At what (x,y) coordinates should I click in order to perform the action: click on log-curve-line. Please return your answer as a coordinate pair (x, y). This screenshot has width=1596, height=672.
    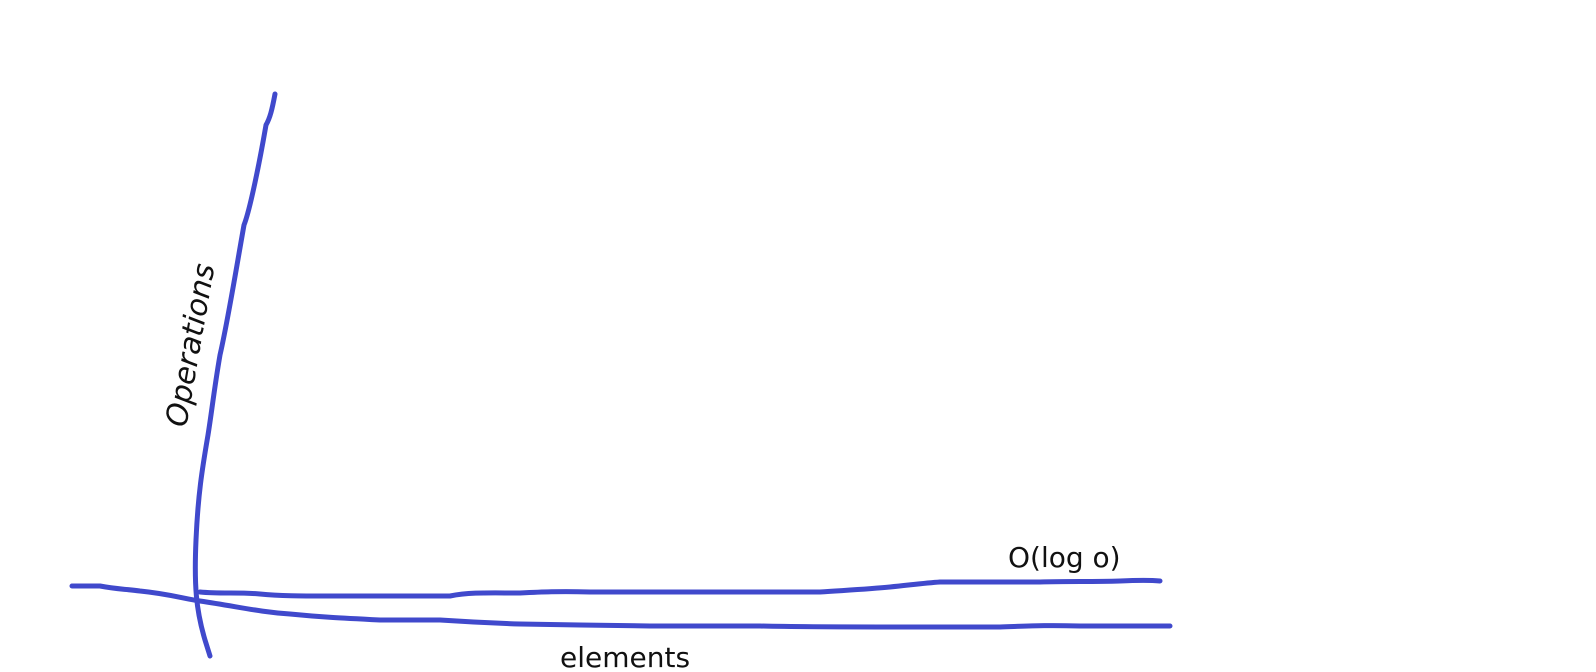
    Looking at the image, I should click on (680, 588).